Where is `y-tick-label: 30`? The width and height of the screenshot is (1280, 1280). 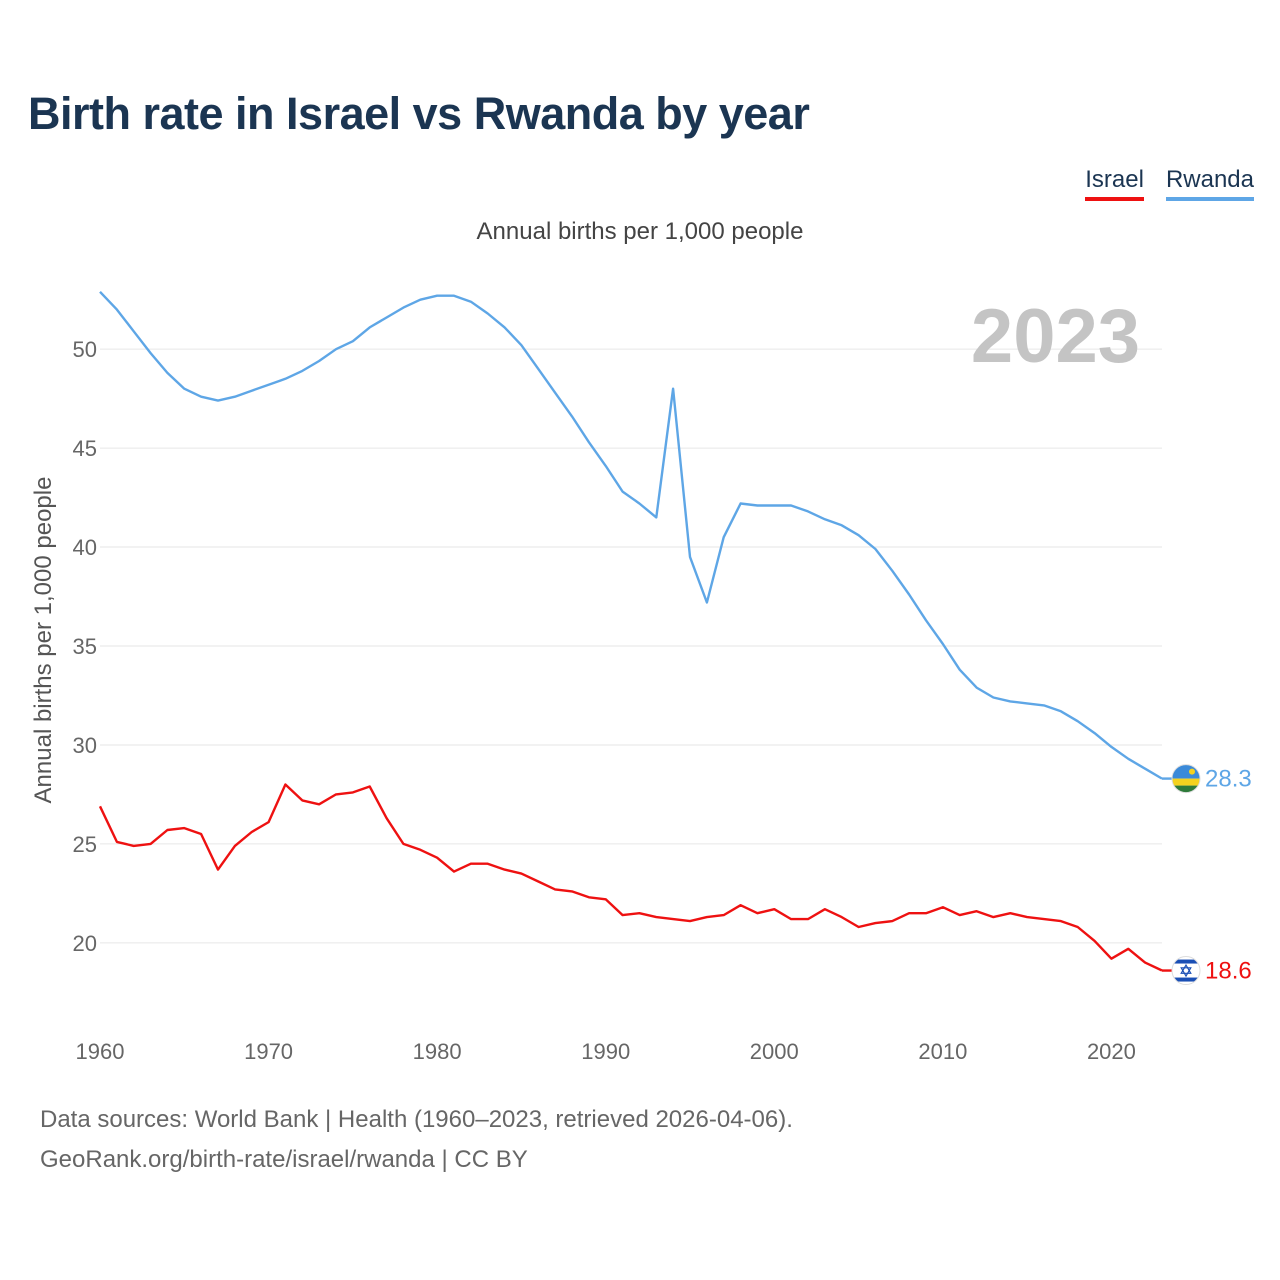 y-tick-label: 30 is located at coordinates (85, 745).